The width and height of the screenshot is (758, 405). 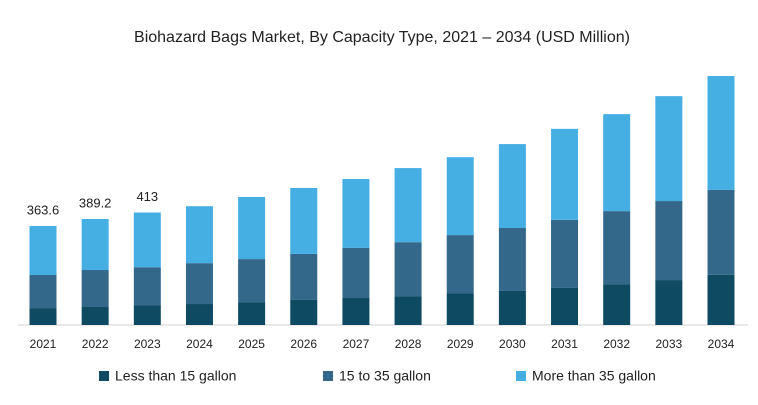 I want to click on x-tick-label: 2024, so click(x=199, y=344).